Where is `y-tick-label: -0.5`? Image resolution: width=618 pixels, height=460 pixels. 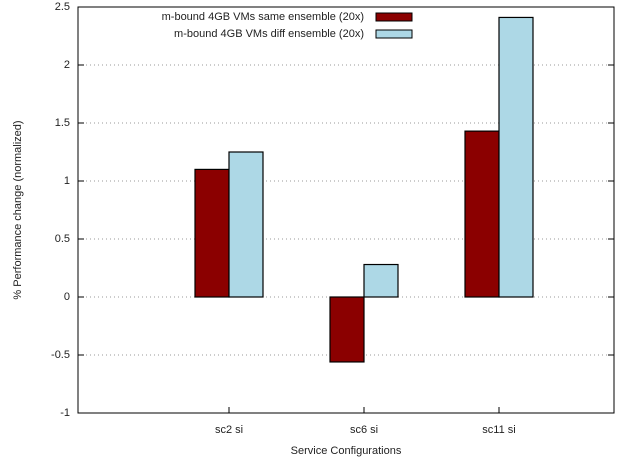 y-tick-label: -0.5 is located at coordinates (60, 355).